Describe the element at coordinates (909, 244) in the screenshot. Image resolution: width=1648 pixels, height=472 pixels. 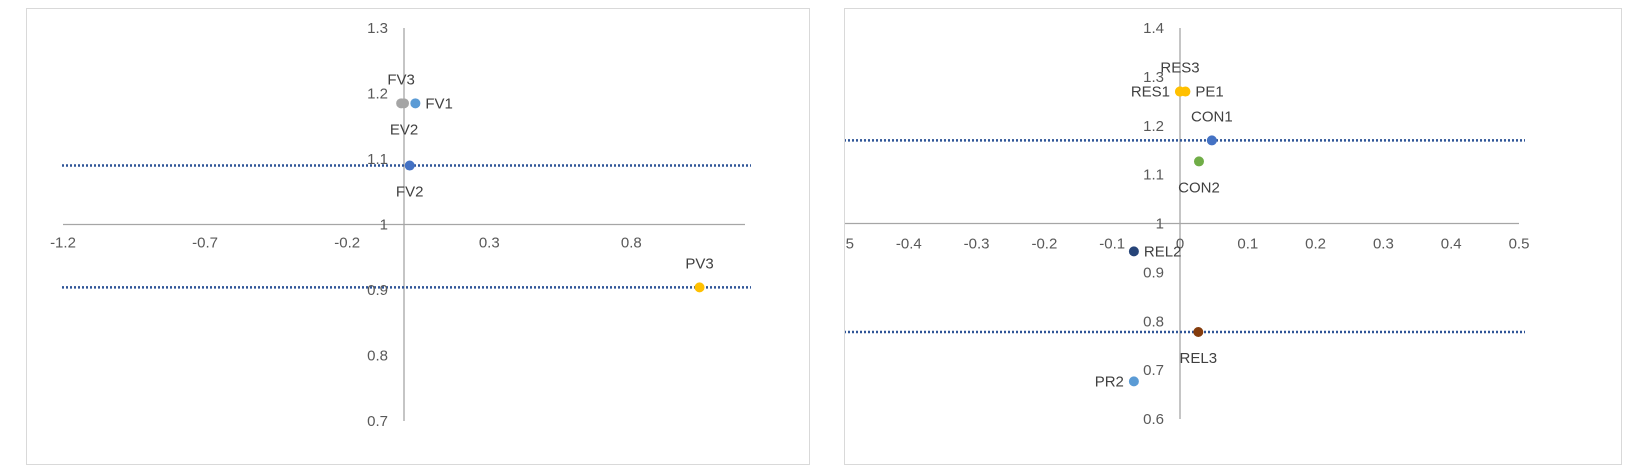
I see `x-tick-label: -0.4` at that location.